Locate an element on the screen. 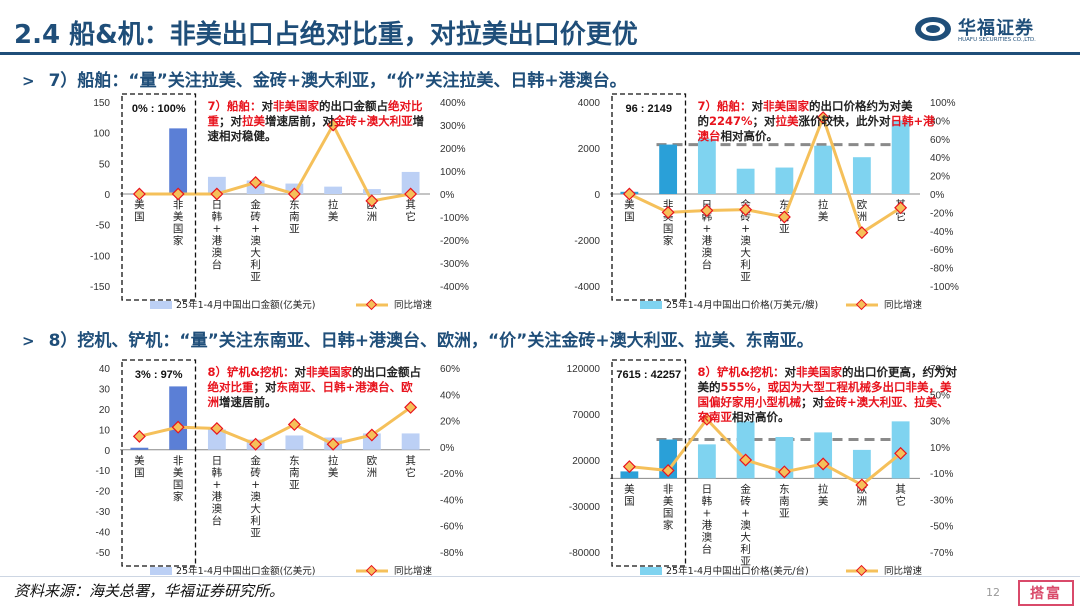 The height and width of the screenshot is (608, 1080). ratio-label: 0% : 100% is located at coordinates (159, 109).